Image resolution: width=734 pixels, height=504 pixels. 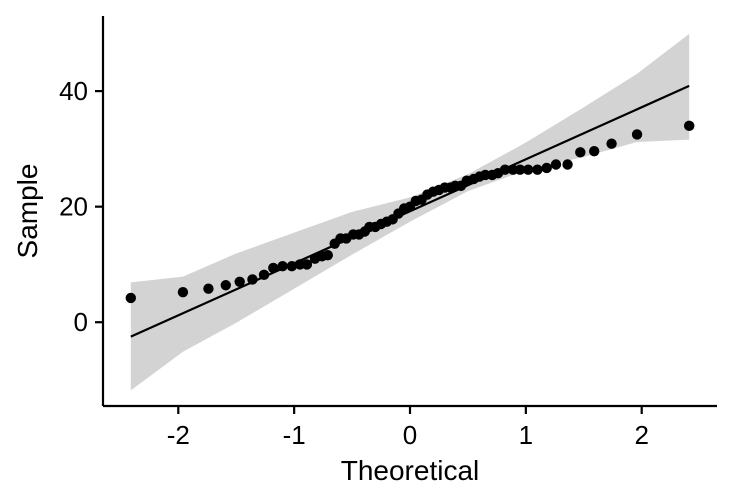 I want to click on y-axis-ticks: 0 20 40, so click(x=81, y=206).